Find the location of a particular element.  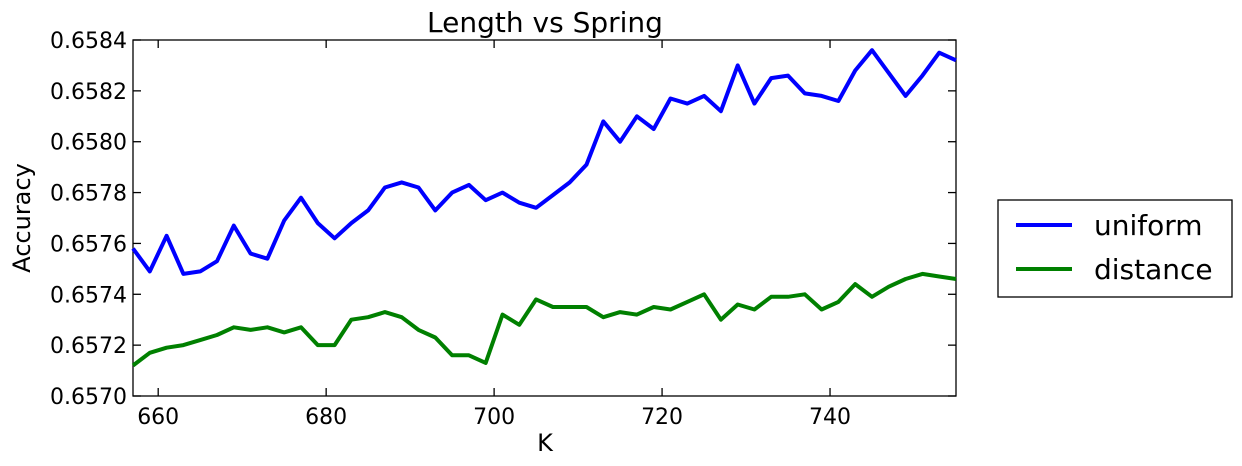

x-axis-label: K is located at coordinates (545, 443).